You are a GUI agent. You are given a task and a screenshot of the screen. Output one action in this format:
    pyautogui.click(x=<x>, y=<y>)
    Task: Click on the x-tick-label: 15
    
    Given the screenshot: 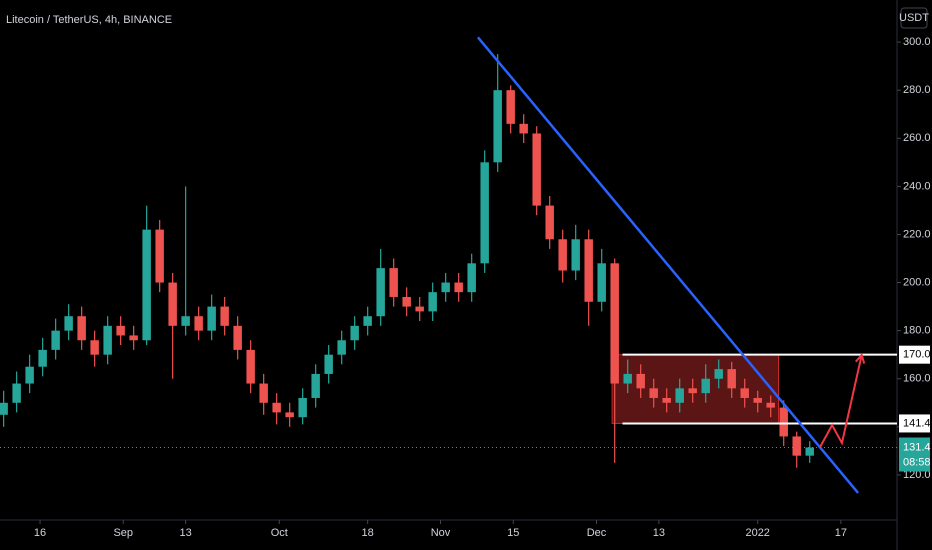 What is the action you would take?
    pyautogui.click(x=513, y=533)
    